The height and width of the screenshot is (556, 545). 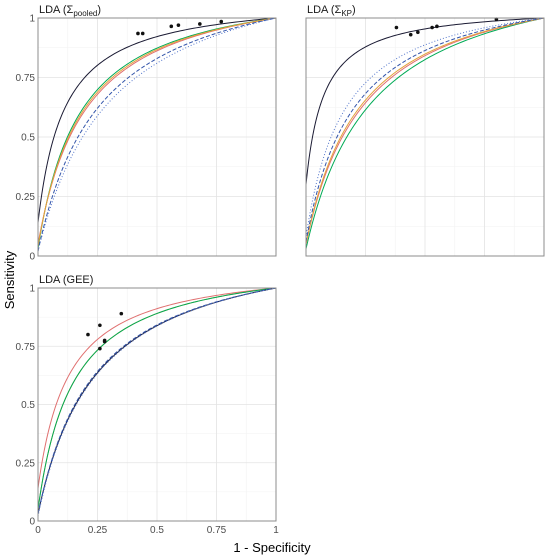 What do you see at coordinates (157, 530) in the screenshot?
I see `x-tick-label: 0.5` at bounding box center [157, 530].